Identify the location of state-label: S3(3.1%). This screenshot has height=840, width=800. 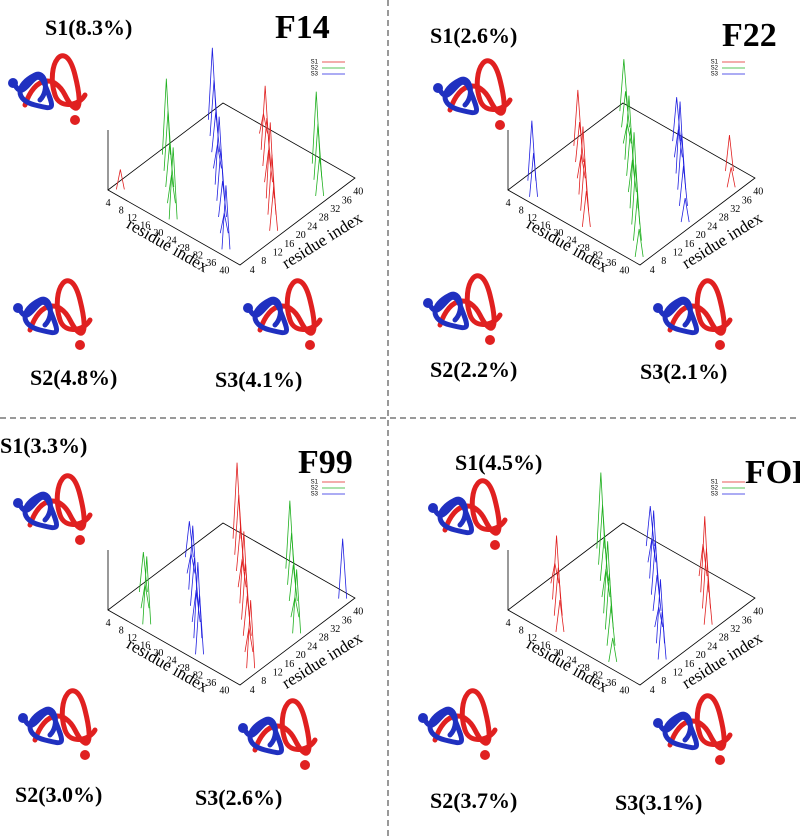
(658, 802).